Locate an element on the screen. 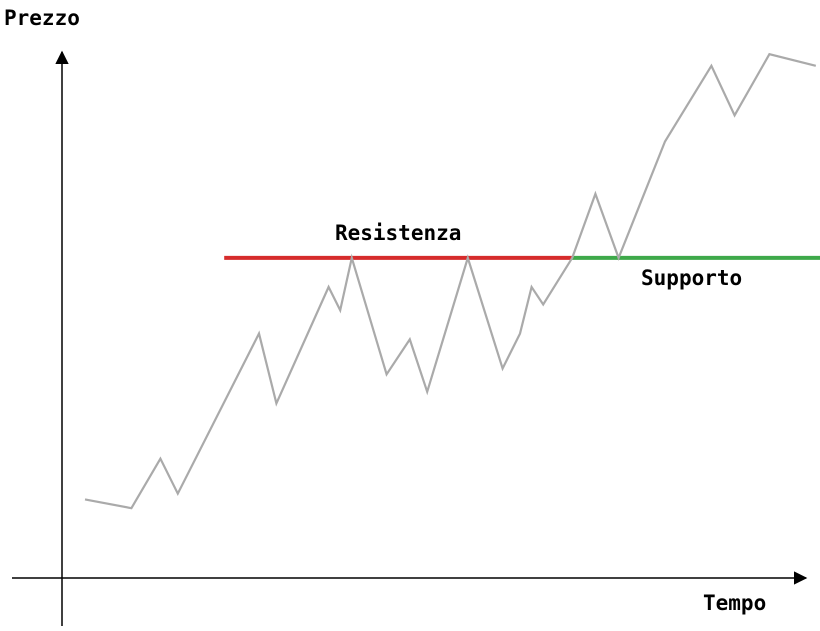 The width and height of the screenshot is (820, 631). y-axis-label: Prezzo is located at coordinates (42, 18).